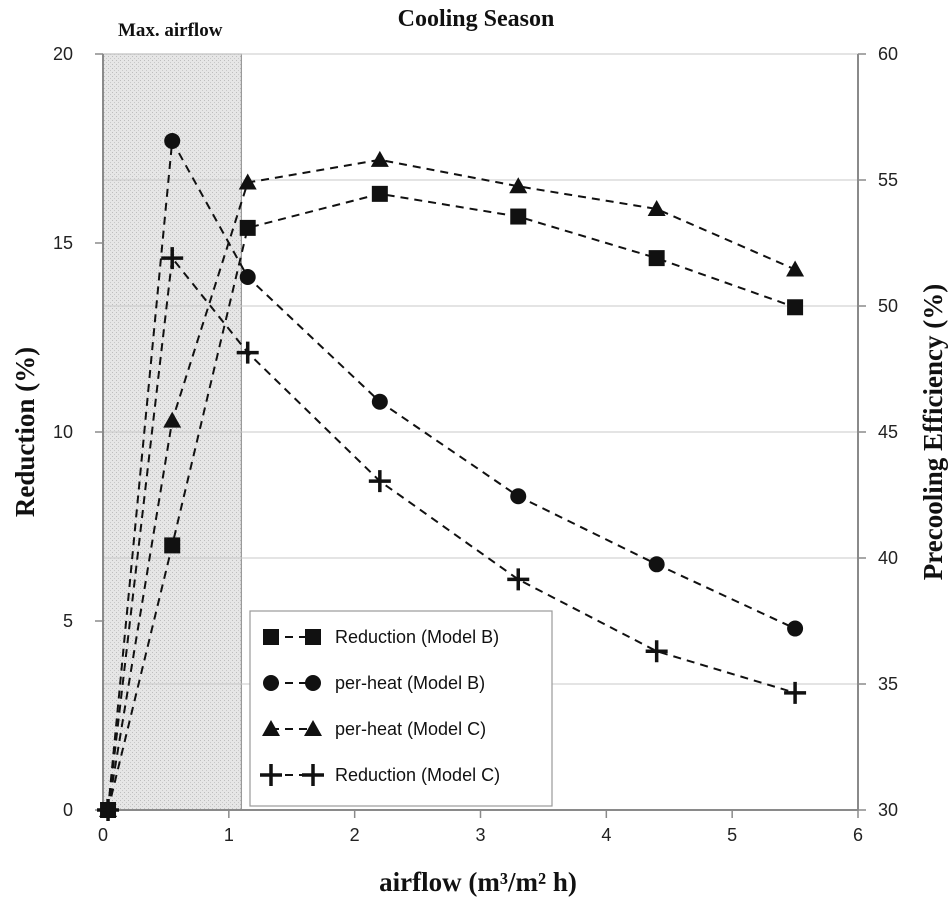 The image size is (952, 903). Describe the element at coordinates (478, 882) in the screenshot. I see `x-axis-title: airflow (m³/m² h)` at that location.